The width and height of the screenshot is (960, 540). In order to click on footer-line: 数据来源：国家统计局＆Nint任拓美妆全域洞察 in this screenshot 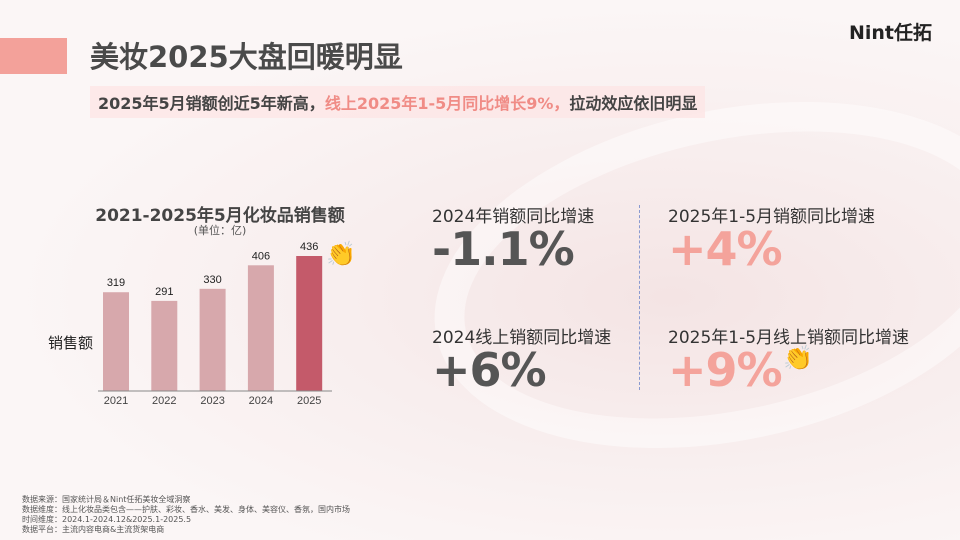, I will do `click(106, 499)`.